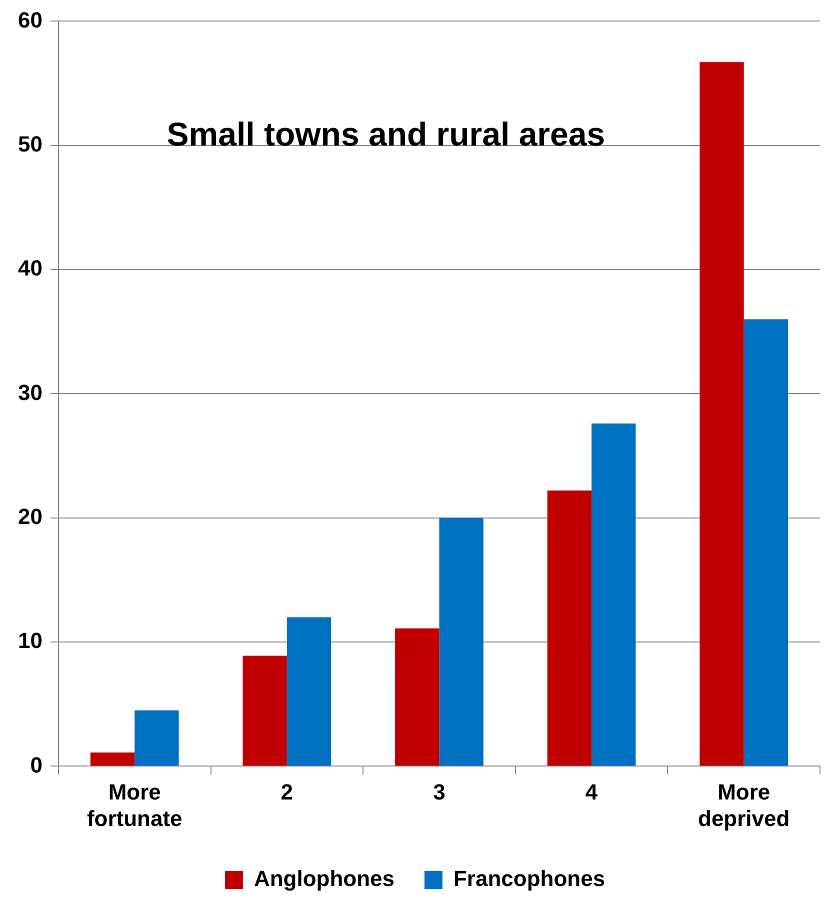  I want to click on y-tick-label: 40, so click(30, 268).